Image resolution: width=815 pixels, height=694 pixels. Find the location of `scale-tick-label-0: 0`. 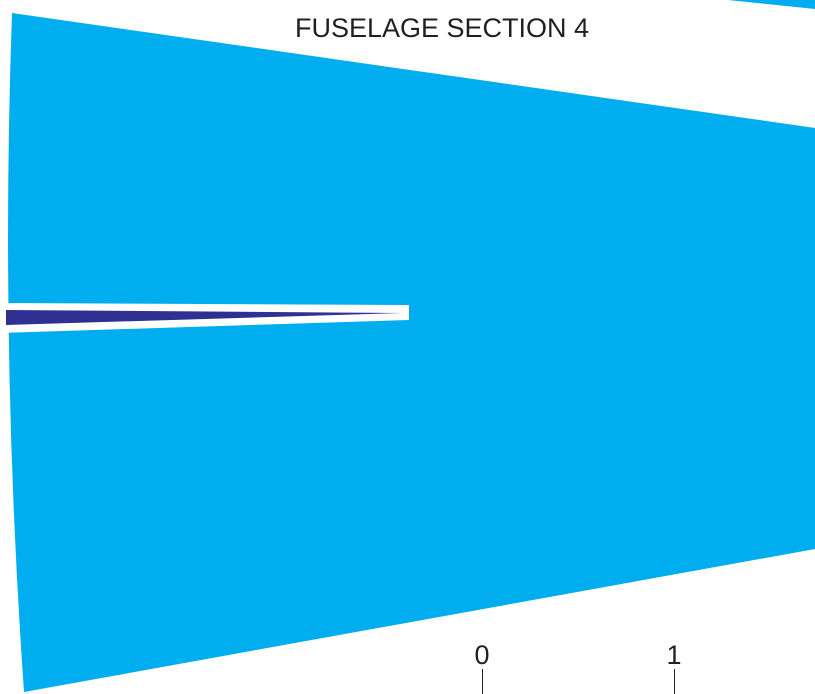

scale-tick-label-0: 0 is located at coordinates (481, 655).